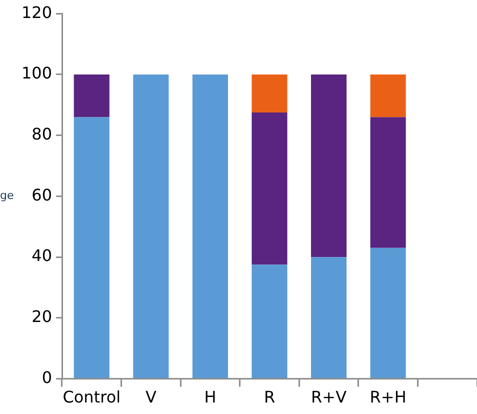 This screenshot has width=477, height=414. What do you see at coordinates (36, 73) in the screenshot?
I see `y-tick-label: 100` at bounding box center [36, 73].